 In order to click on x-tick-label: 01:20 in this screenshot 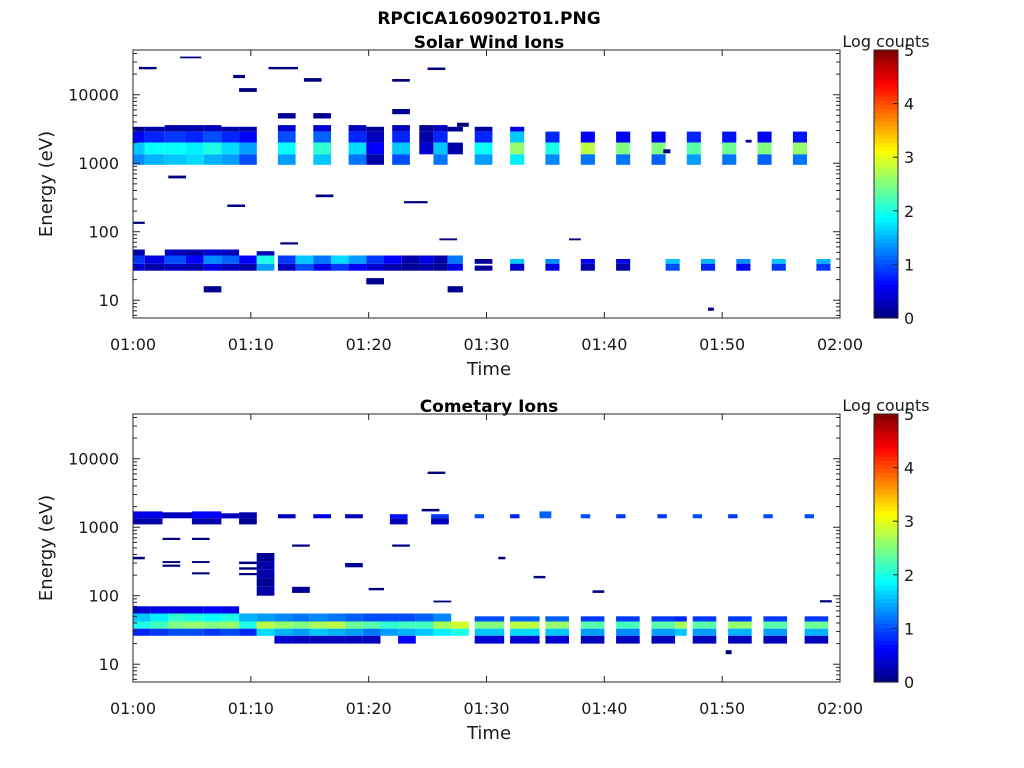, I will do `click(369, 708)`.